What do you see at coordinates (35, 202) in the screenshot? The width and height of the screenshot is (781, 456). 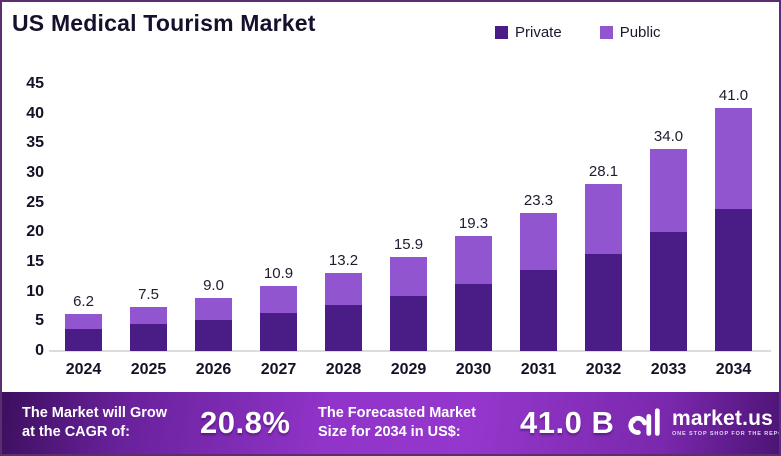 I see `y-axis-tick-25: 25` at bounding box center [35, 202].